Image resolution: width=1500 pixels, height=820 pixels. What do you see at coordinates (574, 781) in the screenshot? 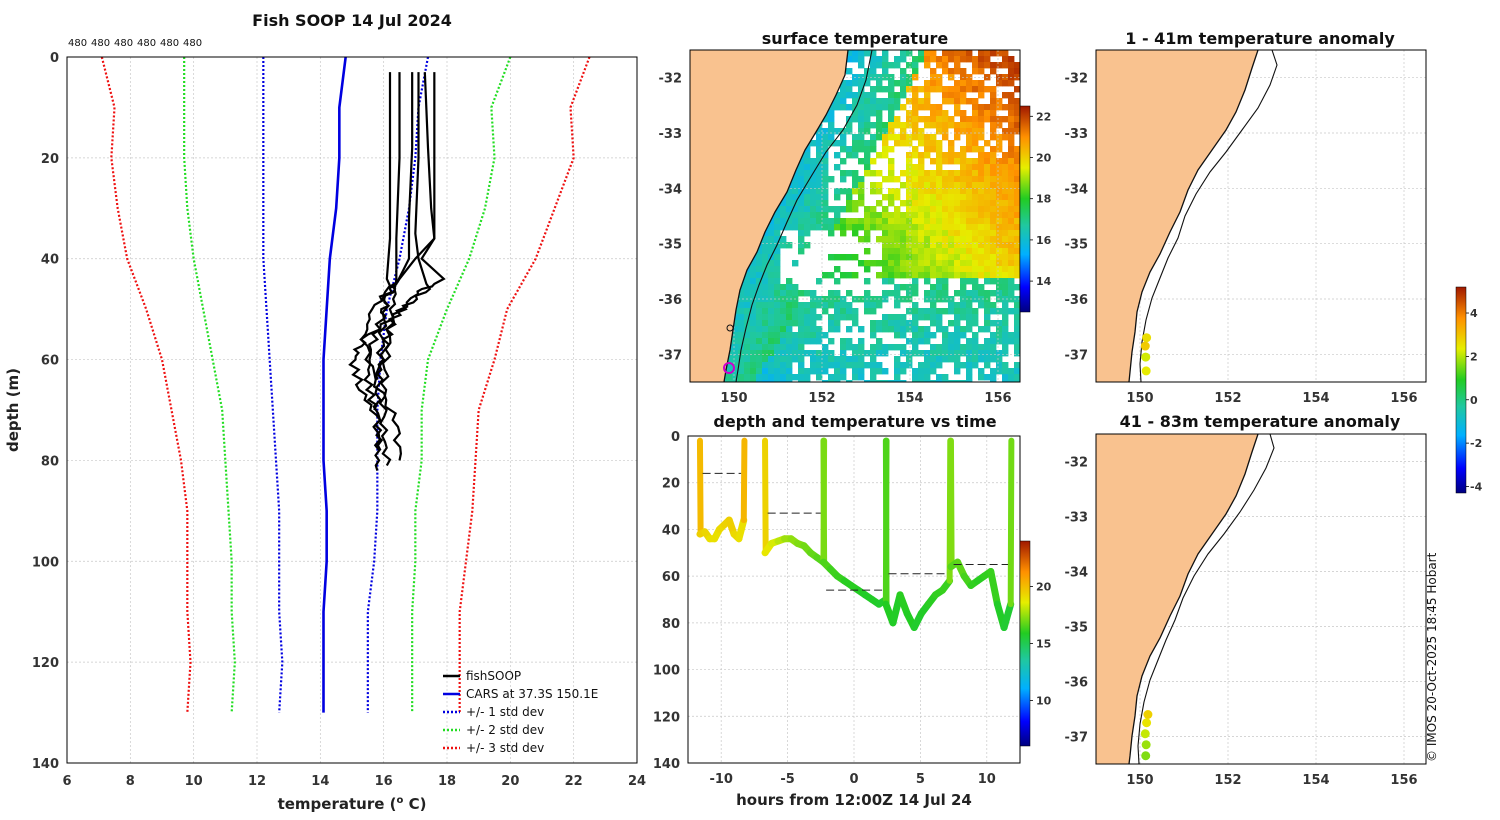
I see `profile-xtick-label: 22` at bounding box center [574, 781].